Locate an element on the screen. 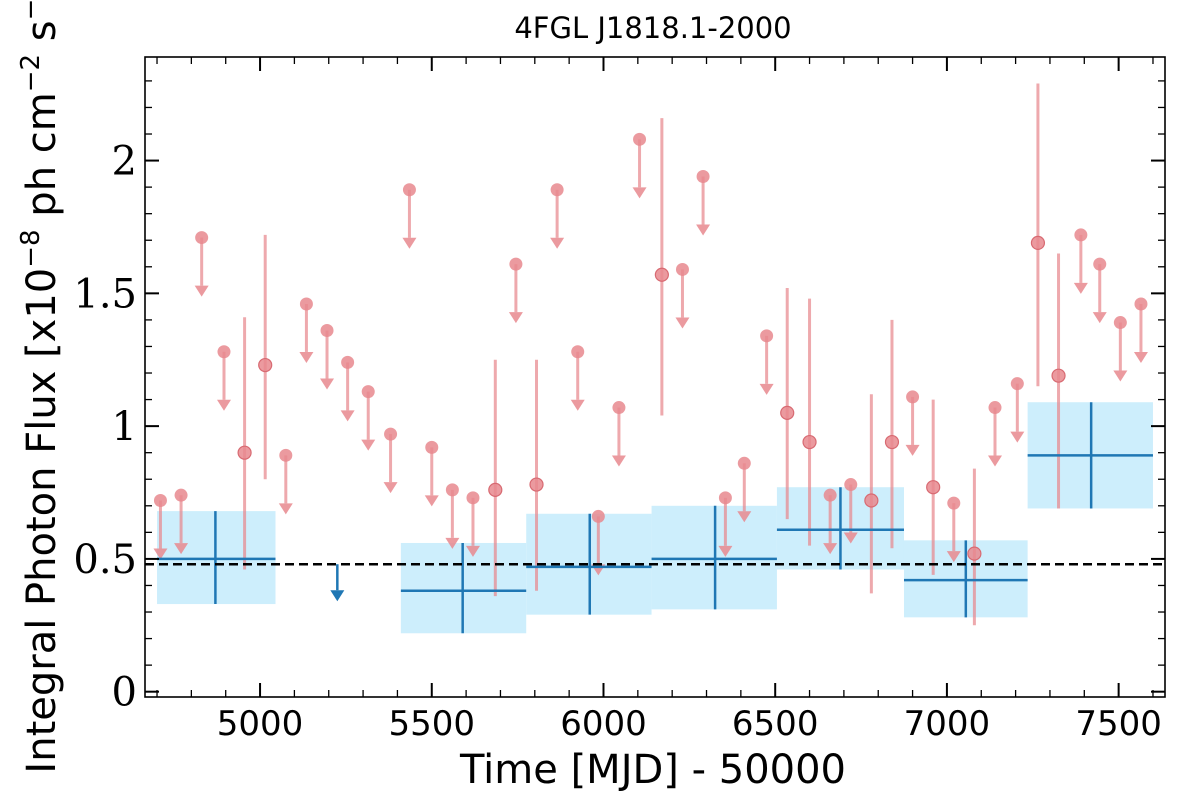 This screenshot has height=800, width=1200. x-tick-label: 6500 is located at coordinates (775, 724).